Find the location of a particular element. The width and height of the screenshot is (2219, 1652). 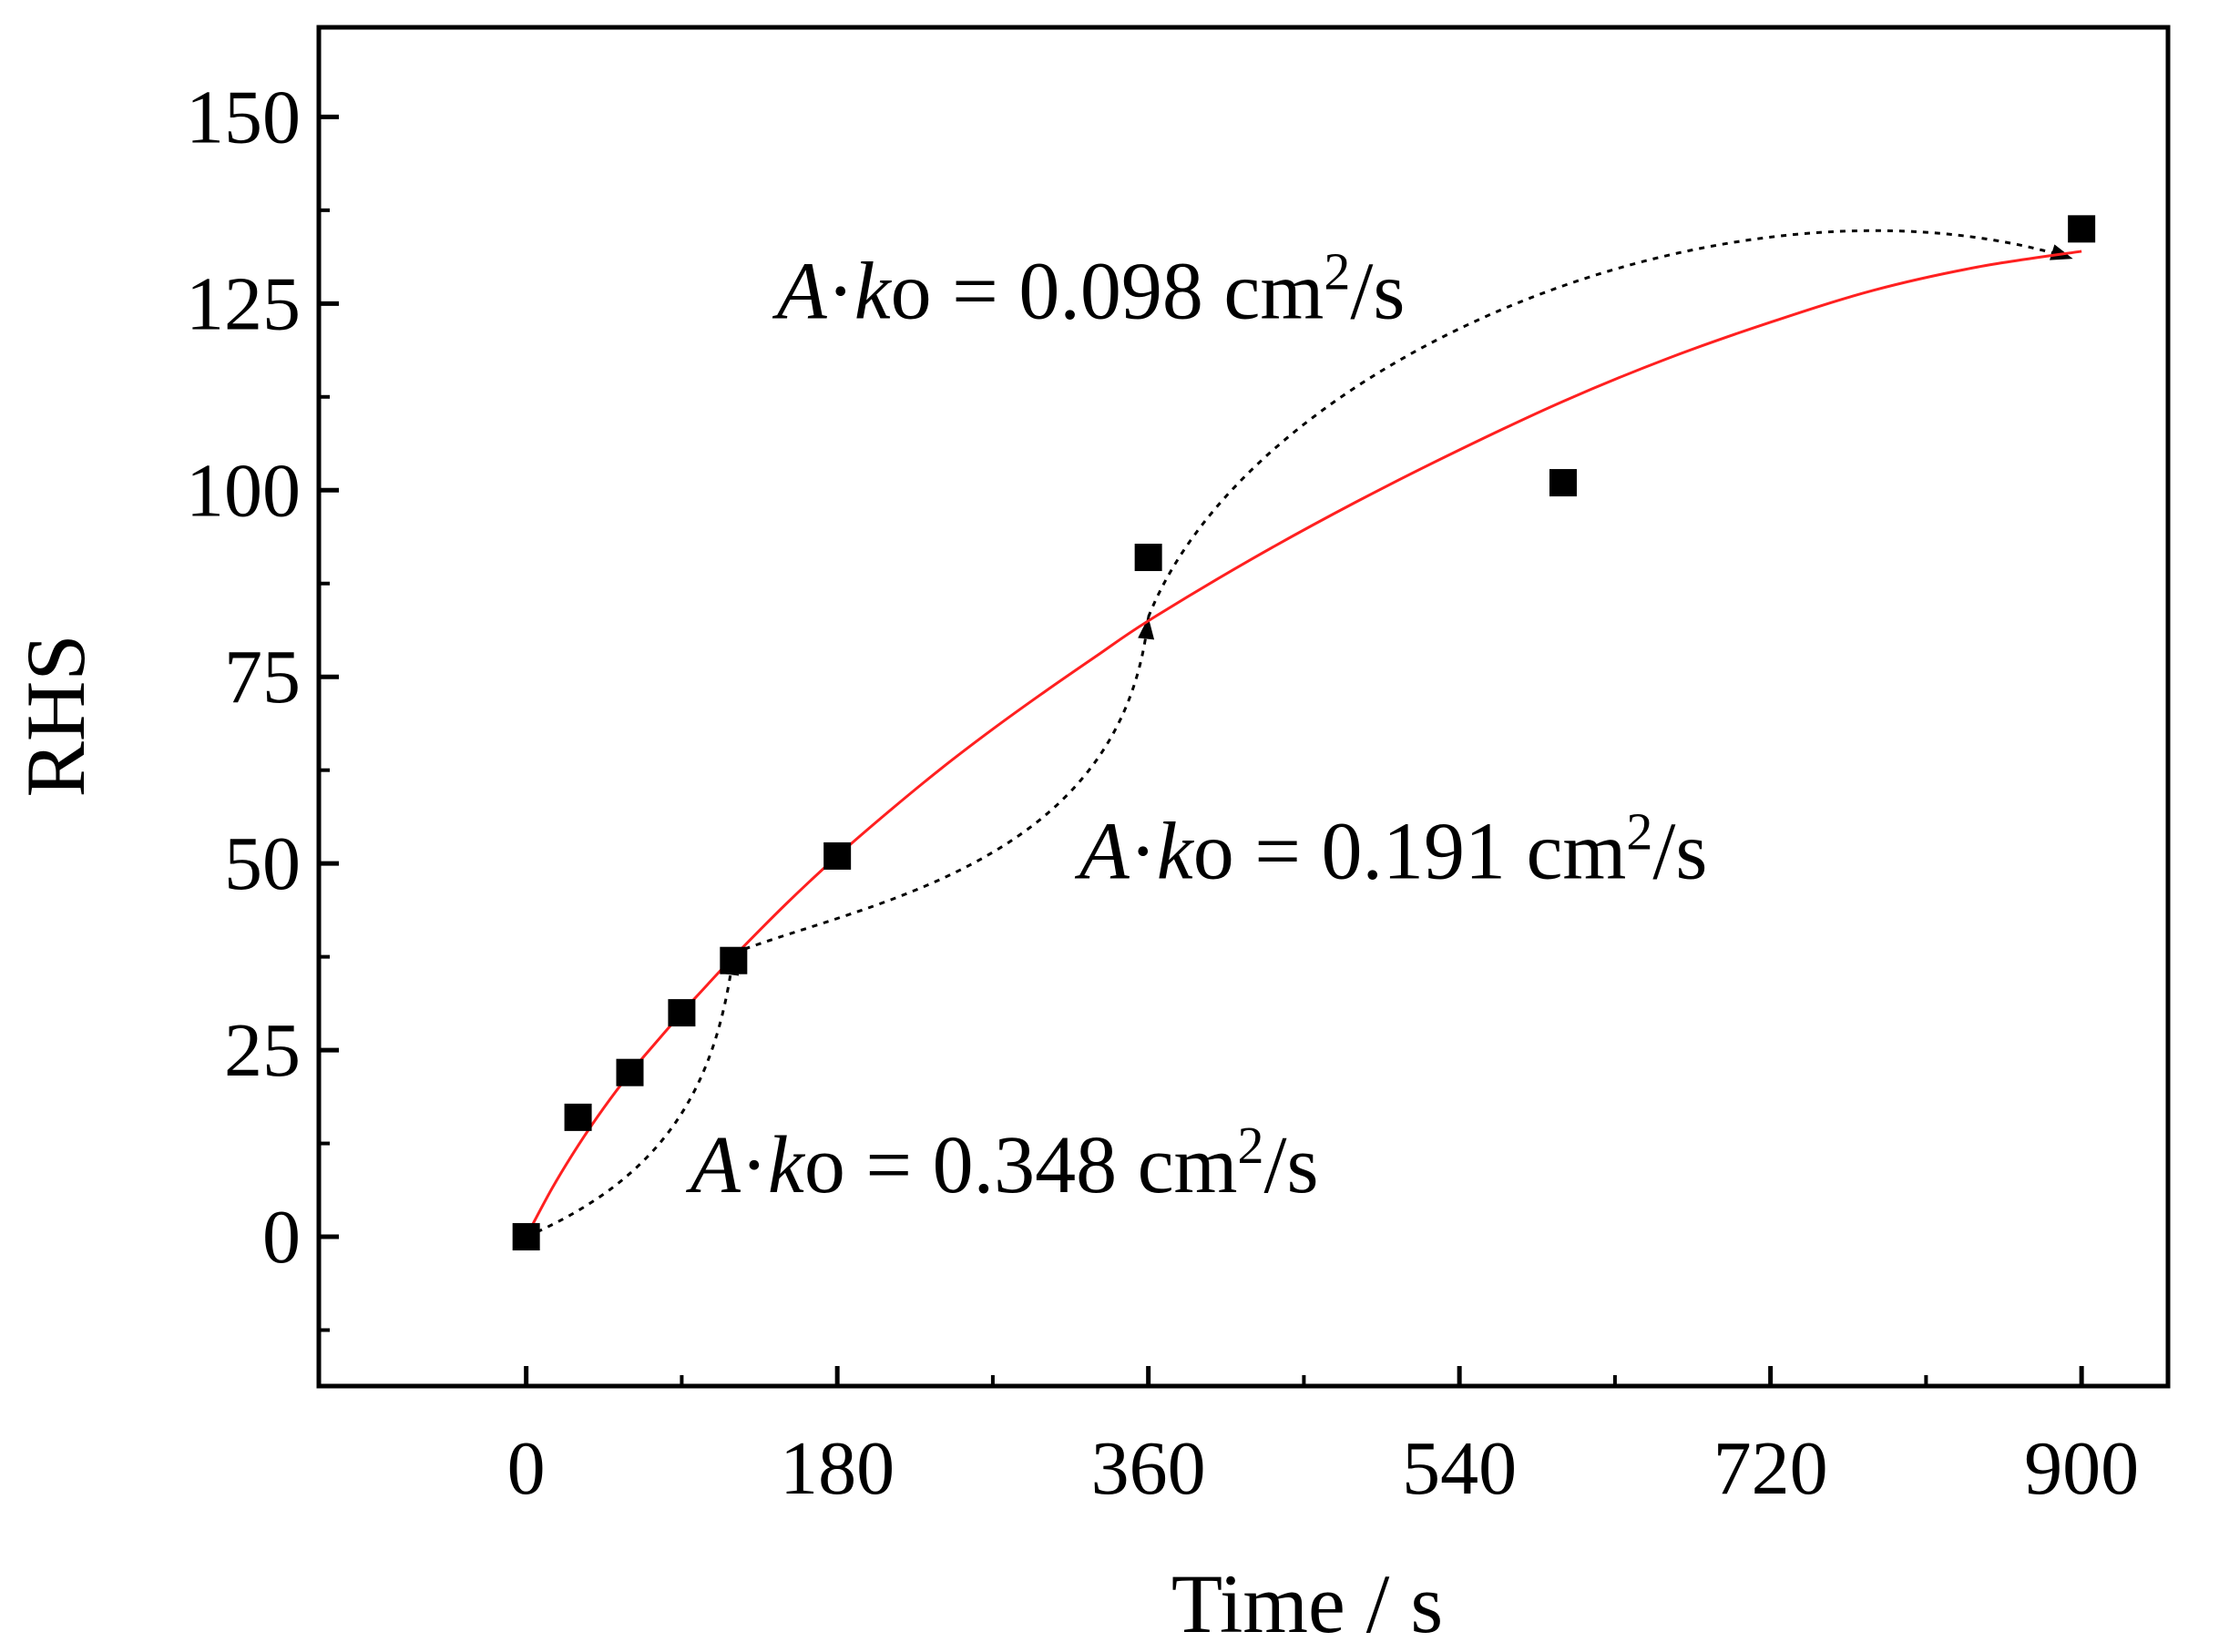

y-tick-label: 125 is located at coordinates (244, 303).